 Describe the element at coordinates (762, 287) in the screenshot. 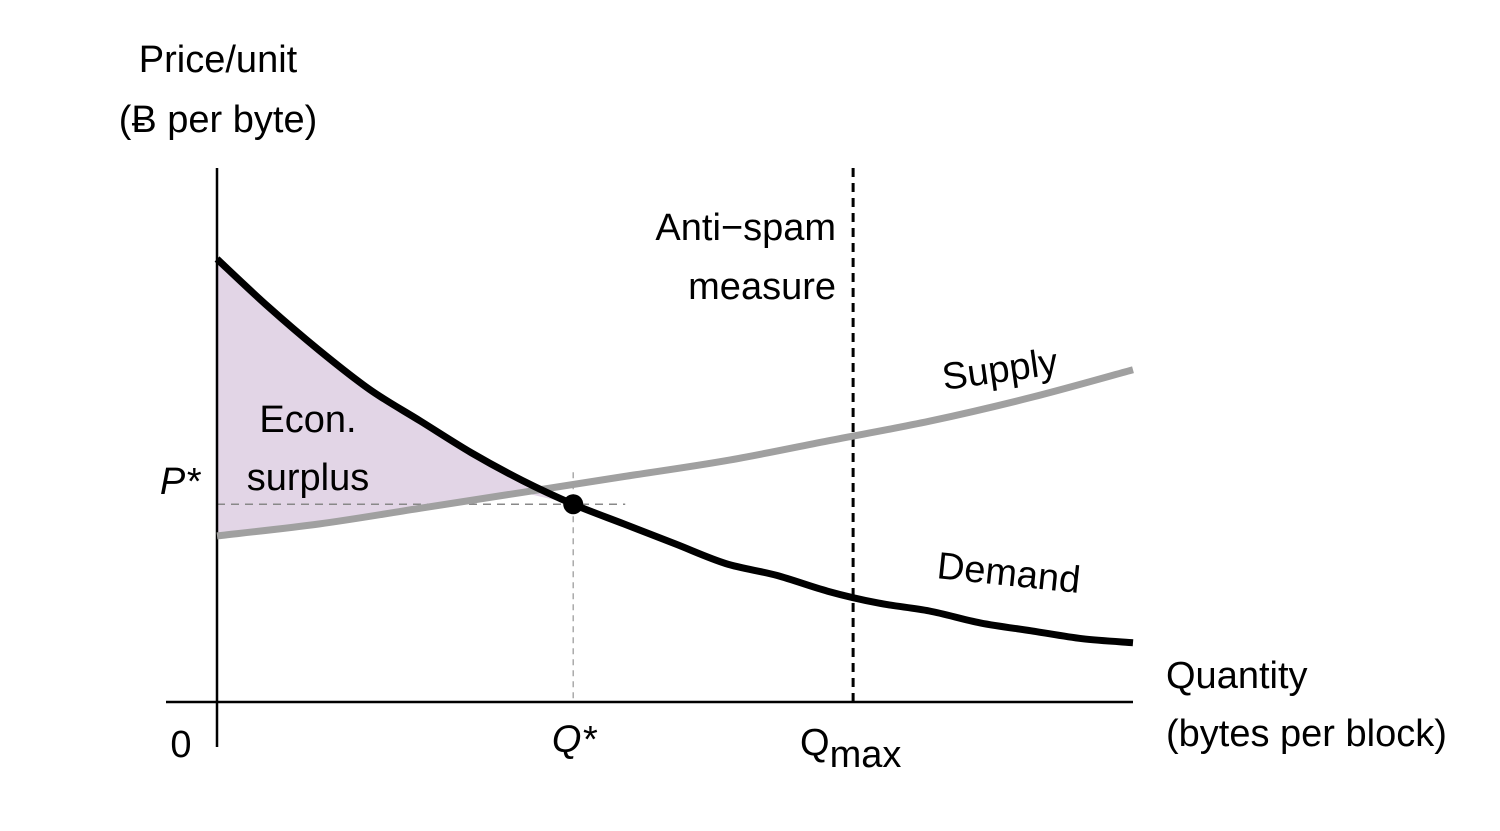

I see `anti-spam-label-line2: measure` at that location.